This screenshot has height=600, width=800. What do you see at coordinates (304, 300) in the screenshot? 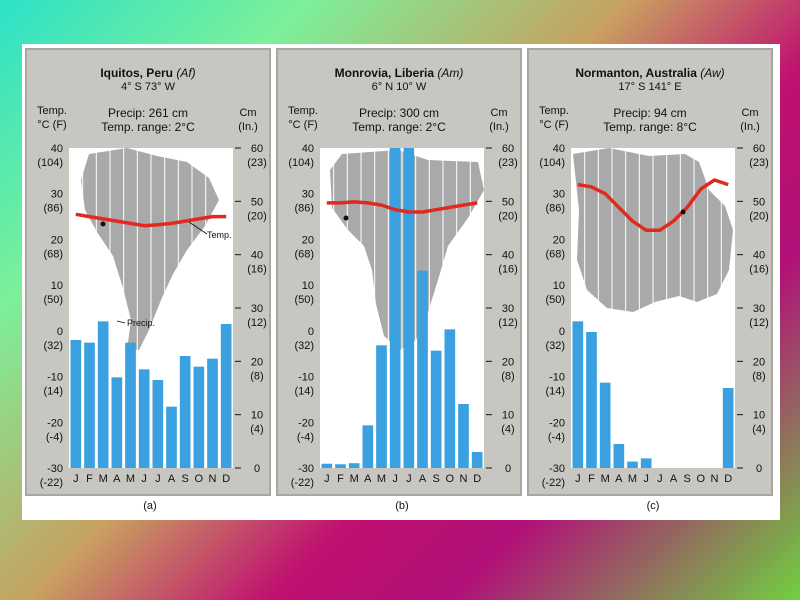
I see `temp-tick-label-f: (50)` at bounding box center [304, 300].